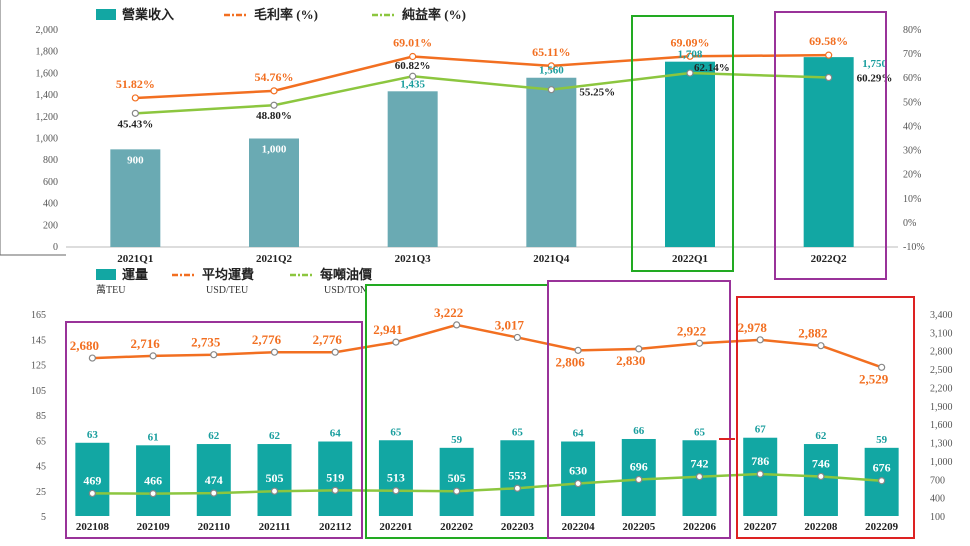 This screenshot has height=546, width=970. I want to click on x-tick-label: 202110, so click(214, 527).